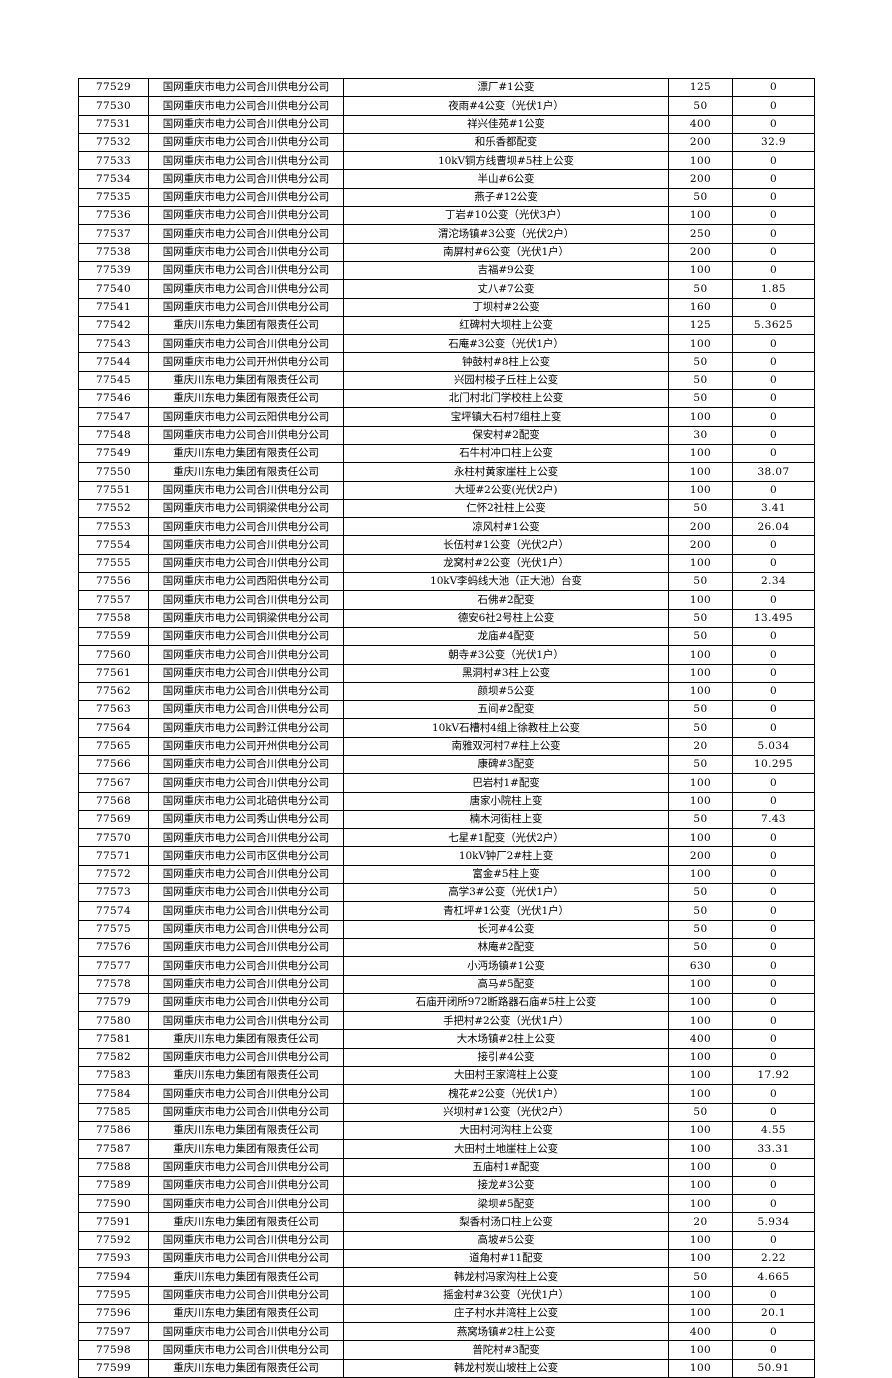 This screenshot has width=892, height=1378. What do you see at coordinates (446, 399) in the screenshot?
I see `table-row: 77546 重庆川东电力集团有限责任公司 北门村北门学校柱上公变 50 0` at bounding box center [446, 399].